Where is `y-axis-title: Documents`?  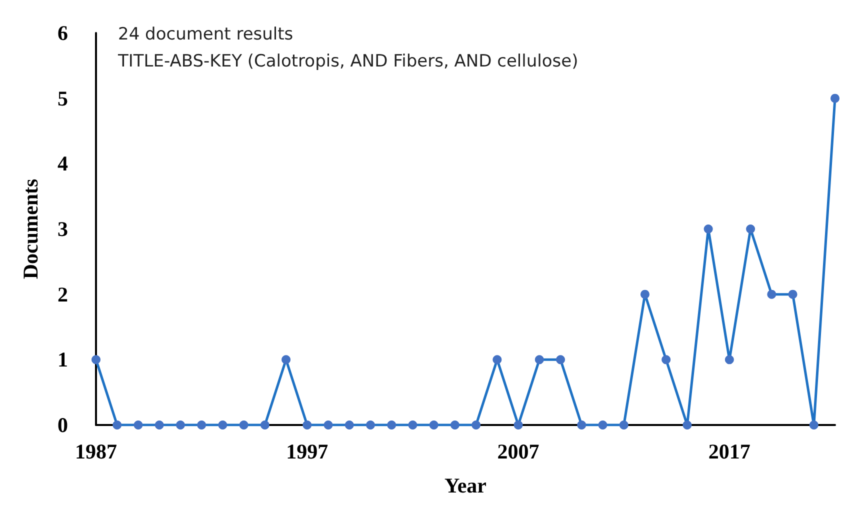
y-axis-title: Documents is located at coordinates (30, 229).